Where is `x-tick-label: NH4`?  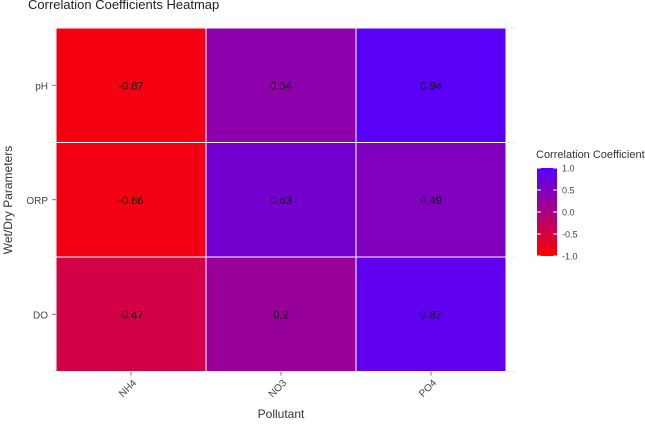 x-tick-label: NH4 is located at coordinates (128, 389).